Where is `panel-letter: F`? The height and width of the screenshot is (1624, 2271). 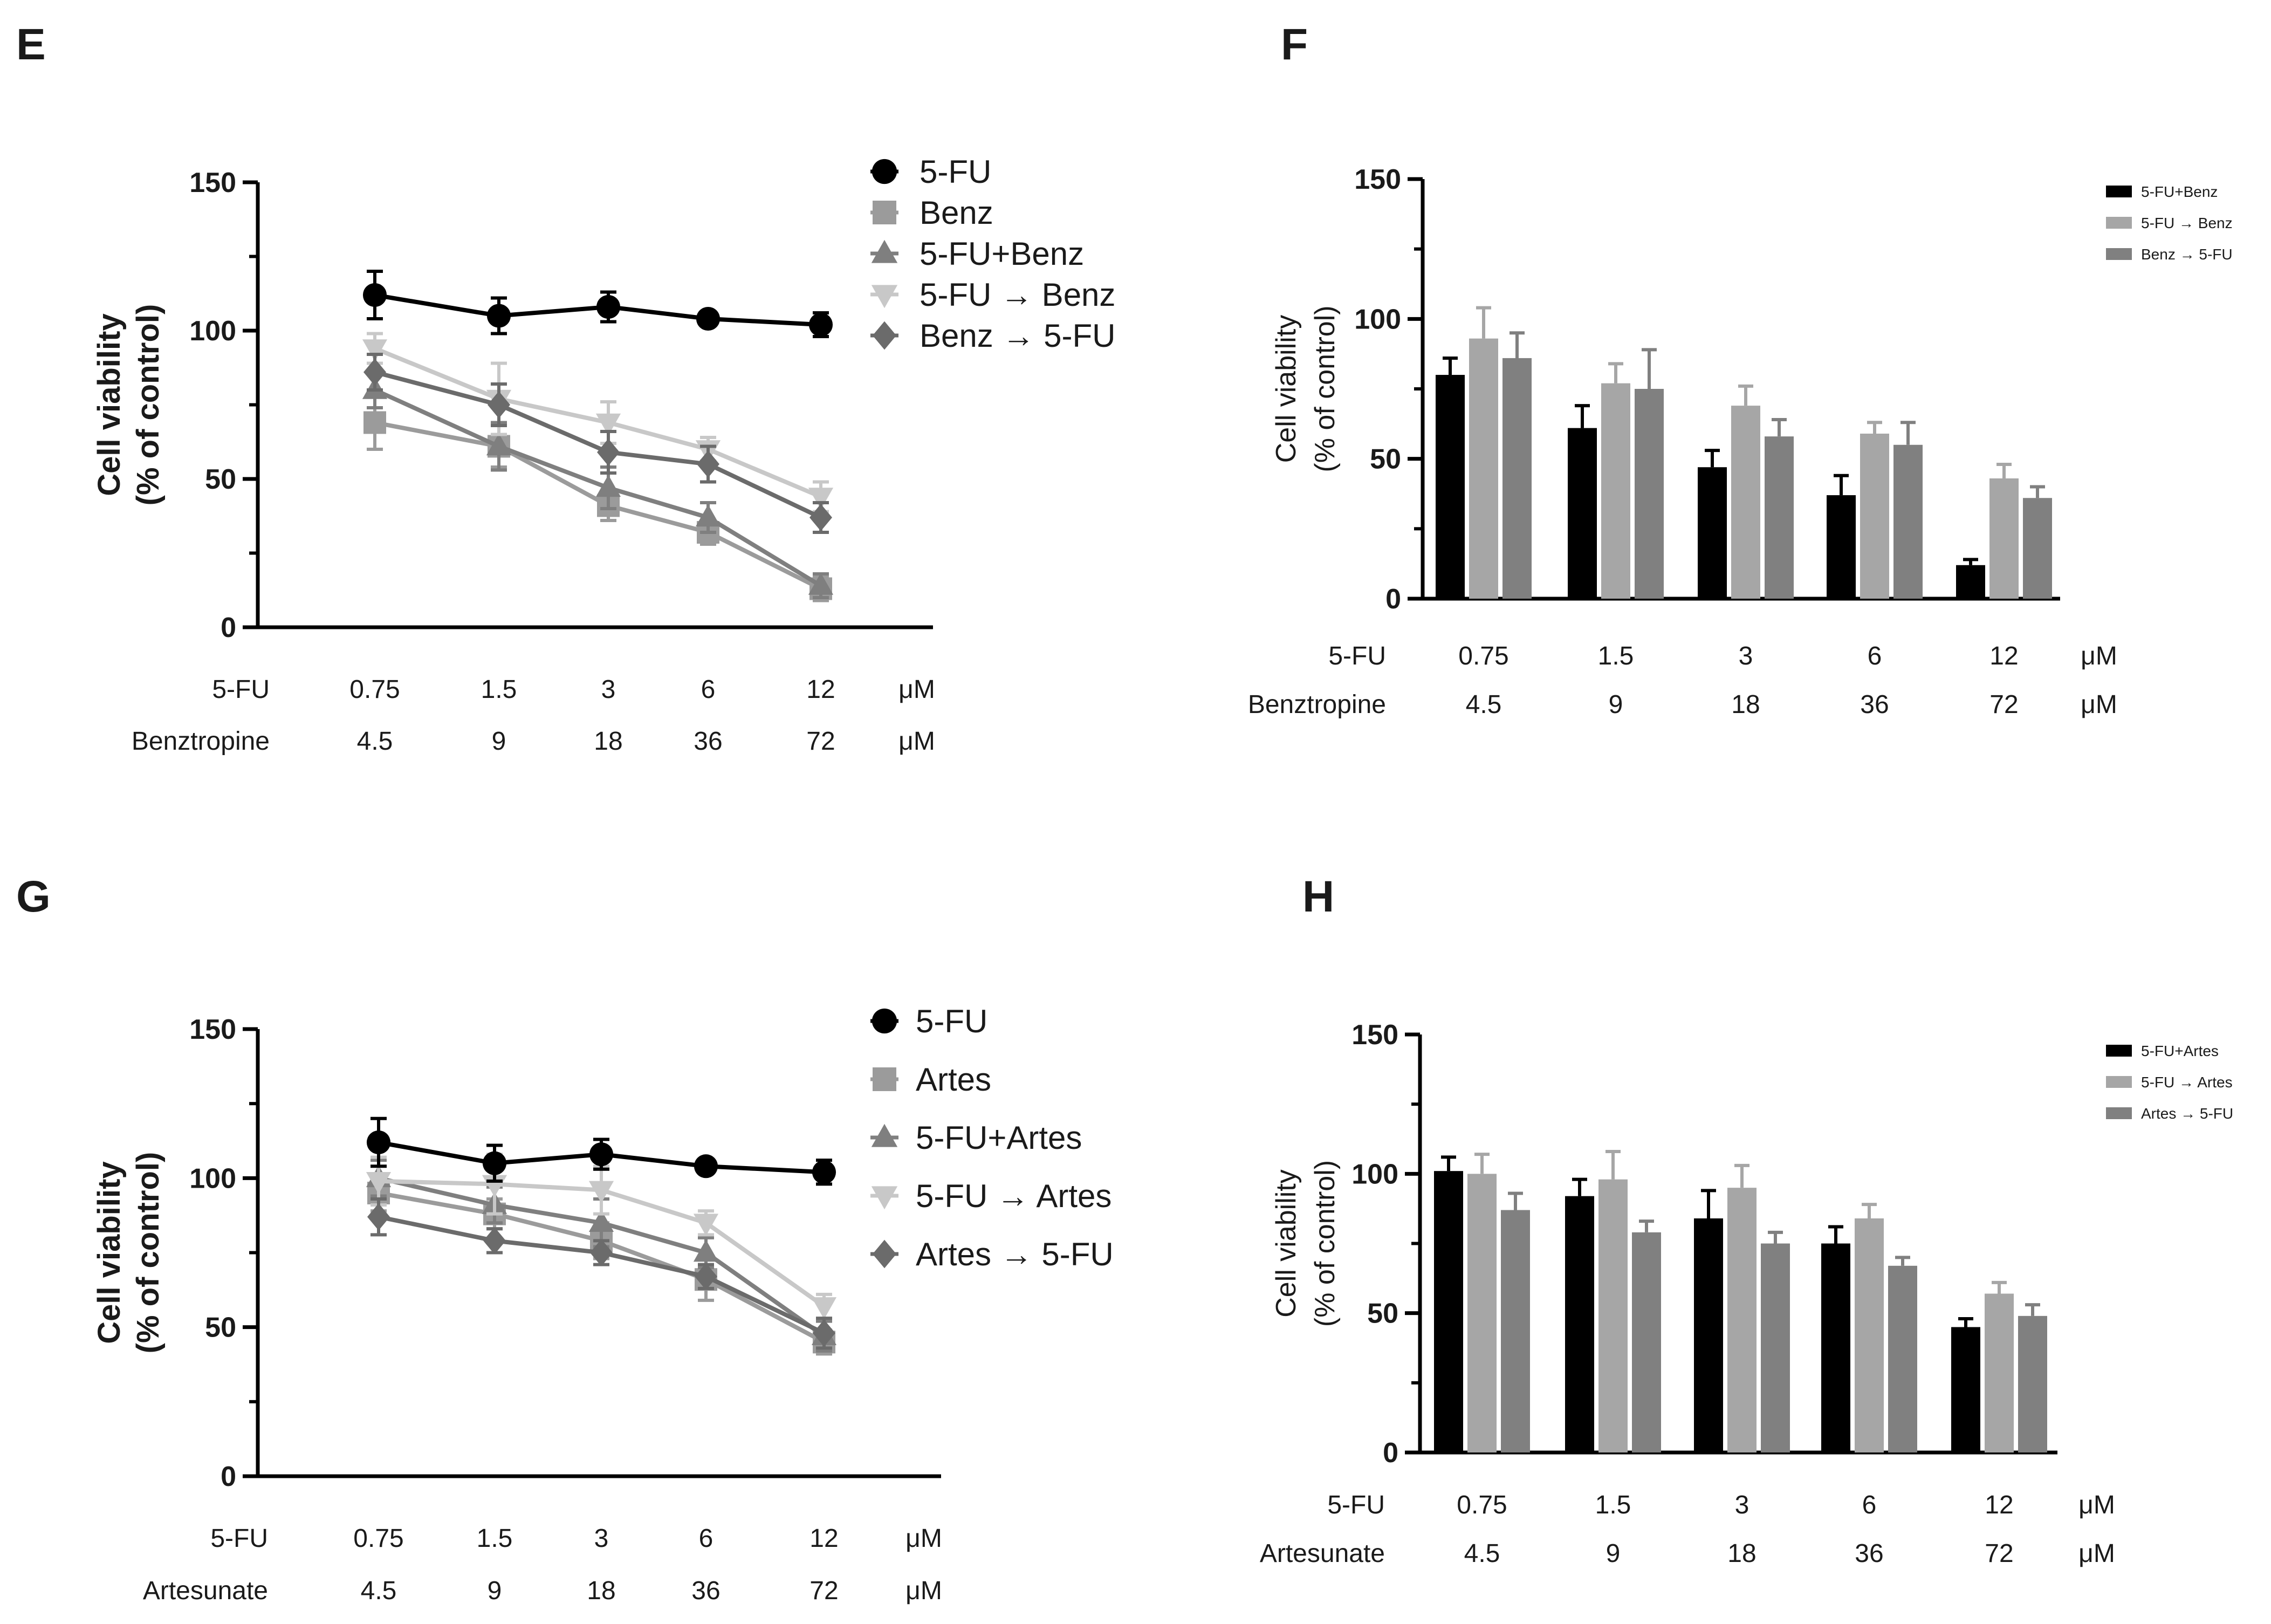 panel-letter: F is located at coordinates (1294, 44).